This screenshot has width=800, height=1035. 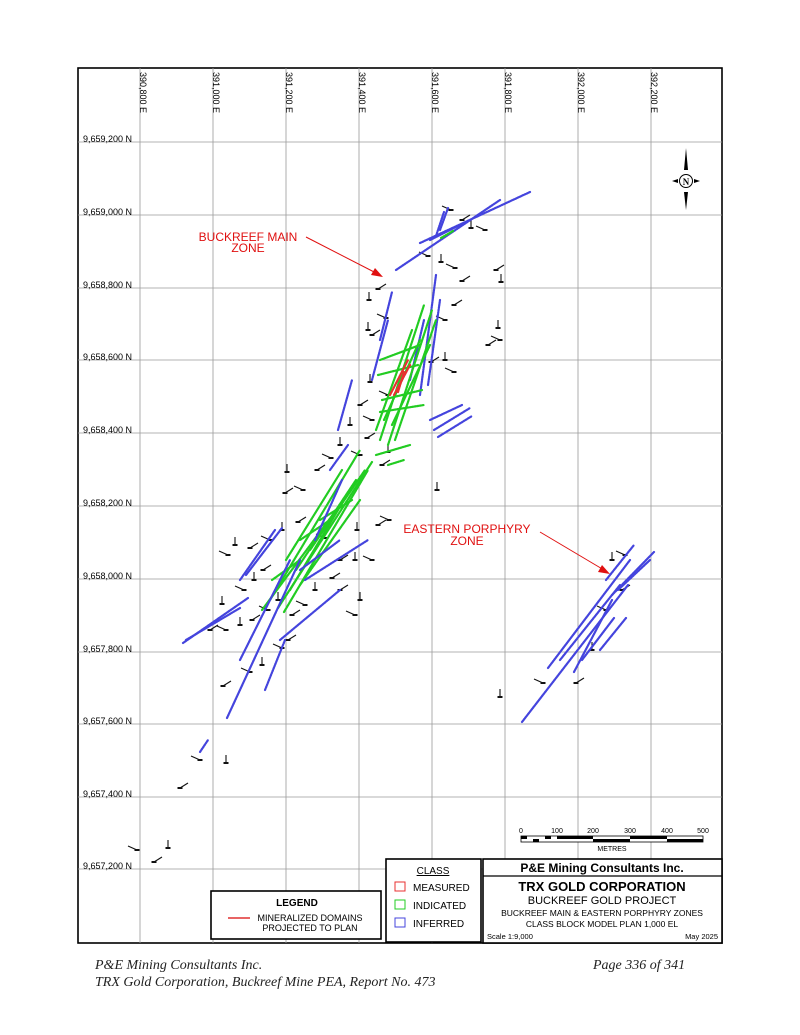 I want to click on north-arrow-letter: N, so click(x=686, y=182).